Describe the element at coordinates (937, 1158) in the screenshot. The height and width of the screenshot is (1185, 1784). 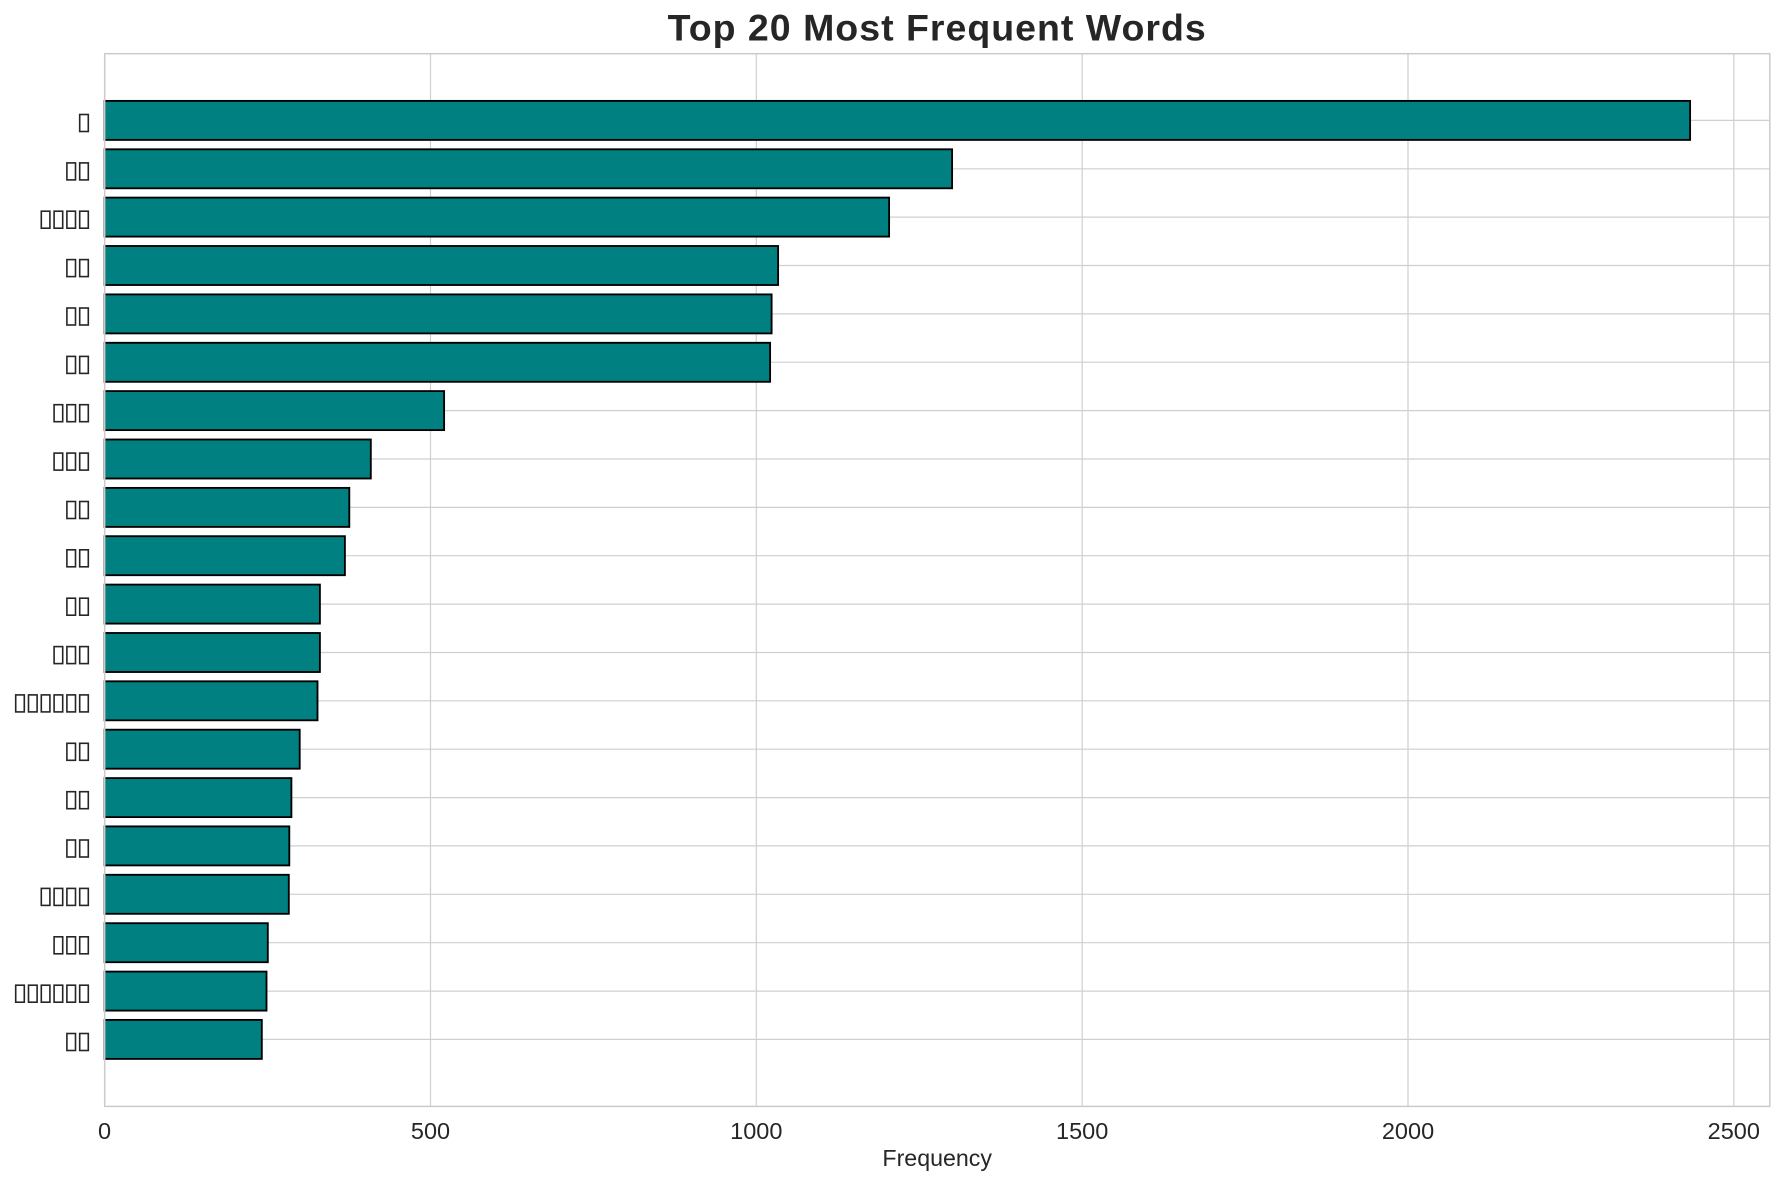
I see `svg-text: Frequency` at that location.